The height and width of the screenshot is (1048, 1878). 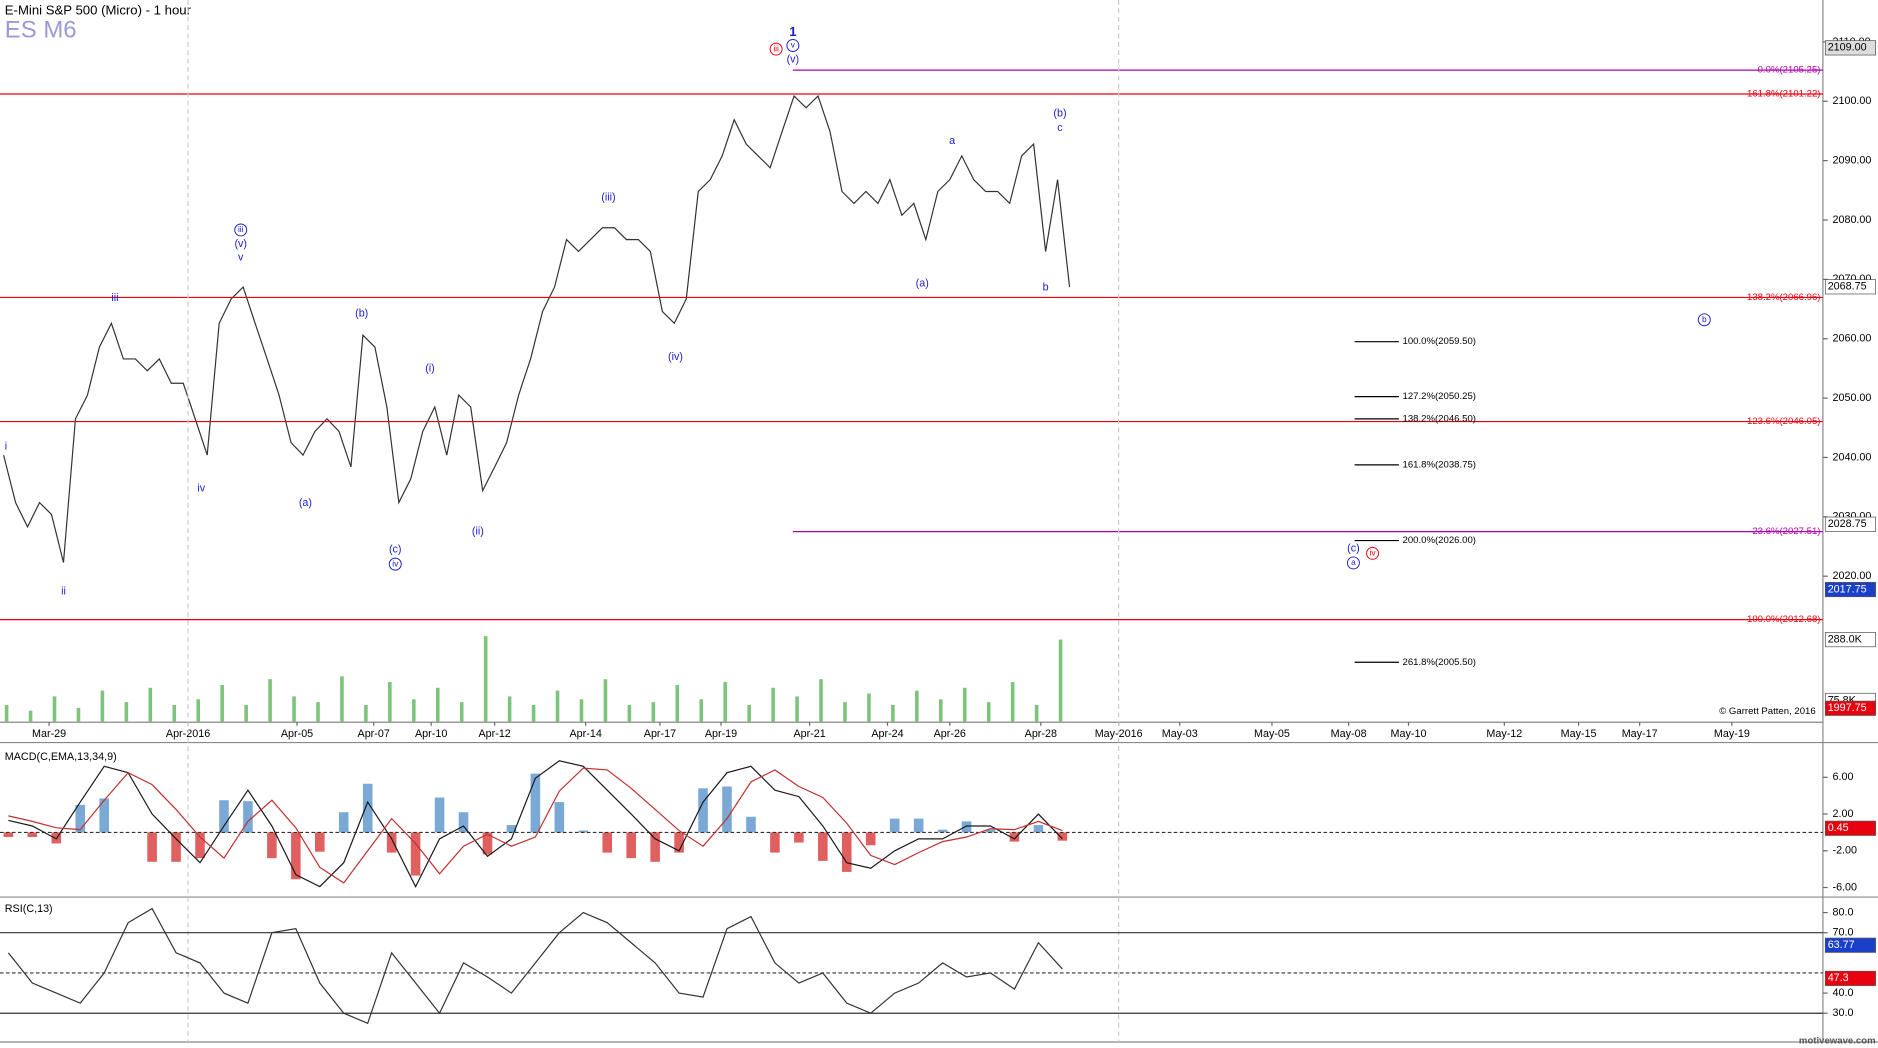 What do you see at coordinates (41, 29) in the screenshot?
I see `symbol: ES M6` at bounding box center [41, 29].